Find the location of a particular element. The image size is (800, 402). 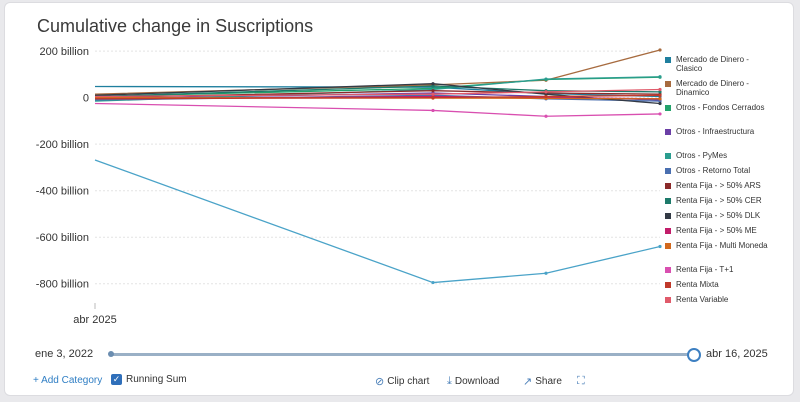

download-icon: ⤓ is located at coordinates (449, 381).